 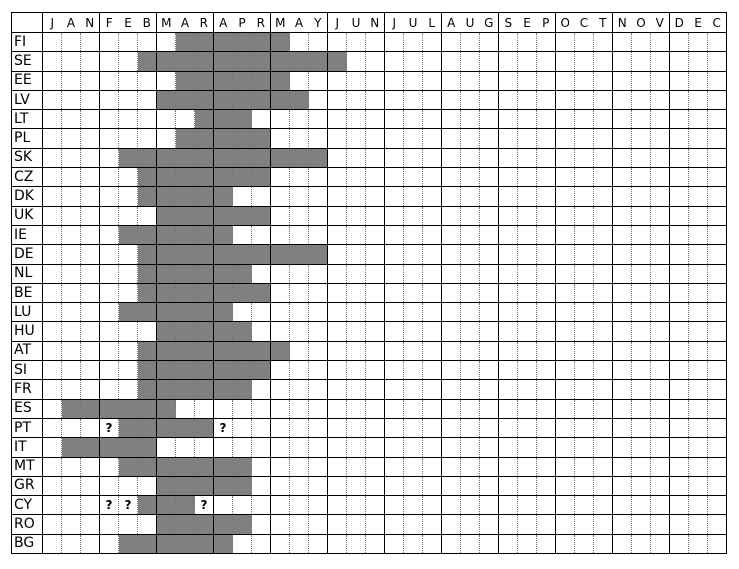 What do you see at coordinates (369, 42) in the screenshot?
I see `country-row: FI` at bounding box center [369, 42].